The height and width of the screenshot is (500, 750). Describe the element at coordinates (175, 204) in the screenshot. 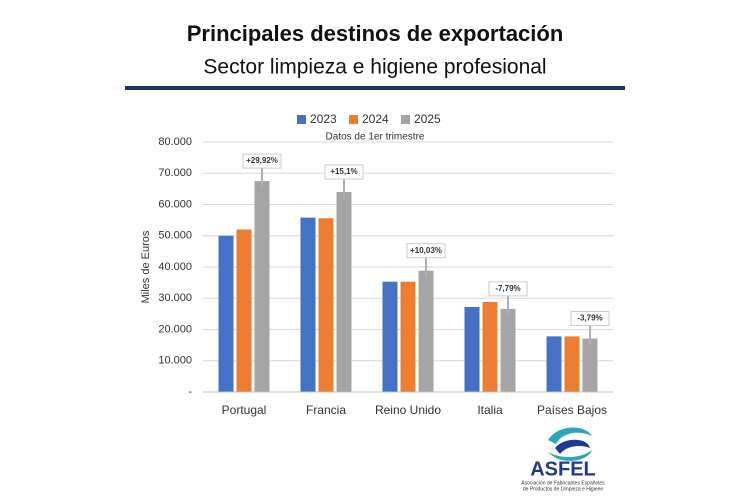

I see `y-tick-label: 60.000` at that location.